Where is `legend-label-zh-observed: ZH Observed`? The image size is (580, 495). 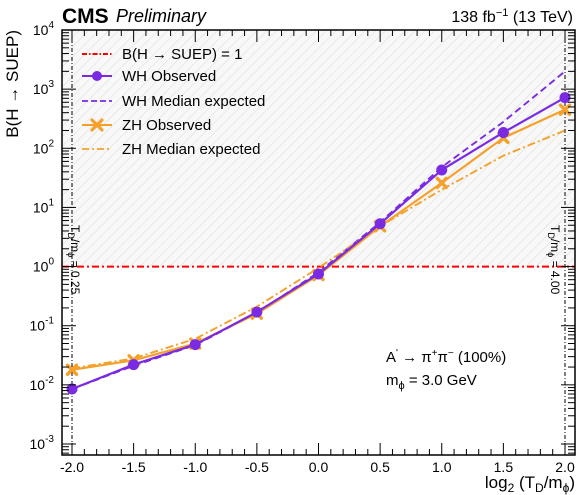
legend-label-zh-observed: ZH Observed is located at coordinates (166, 125).